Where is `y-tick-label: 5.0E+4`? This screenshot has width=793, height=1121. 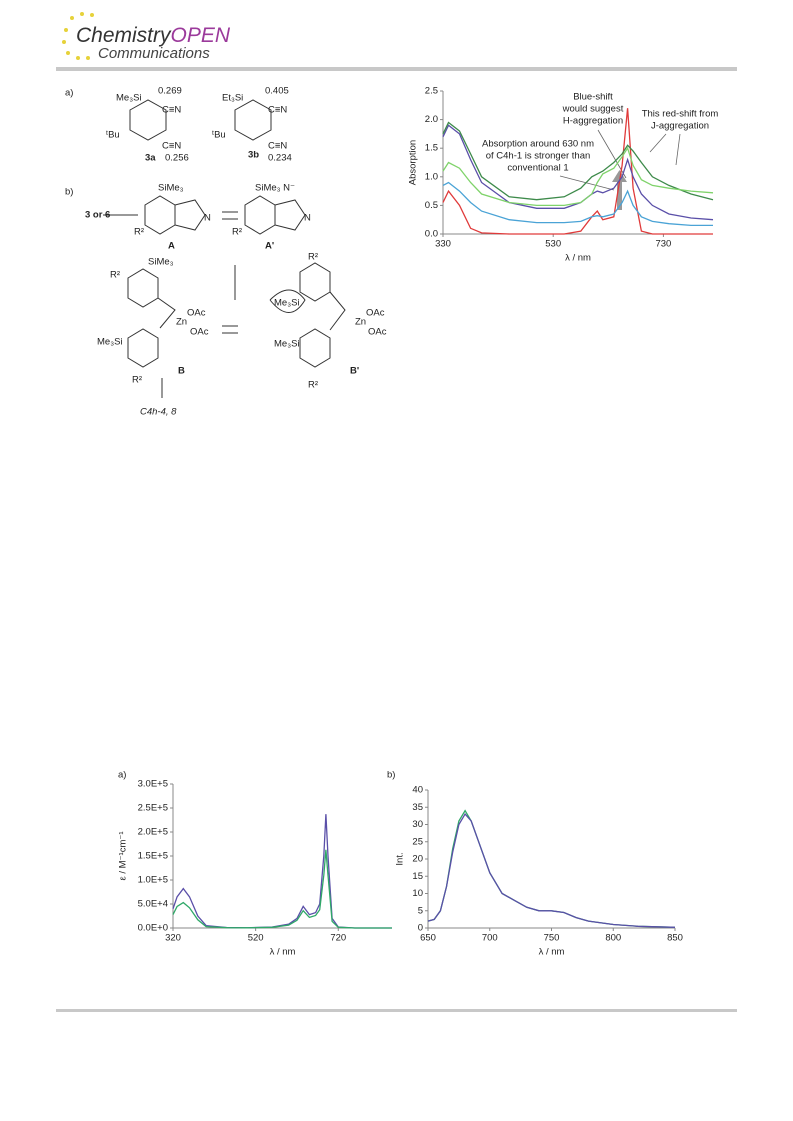
y-tick-label: 5.0E+4 is located at coordinates (153, 904).